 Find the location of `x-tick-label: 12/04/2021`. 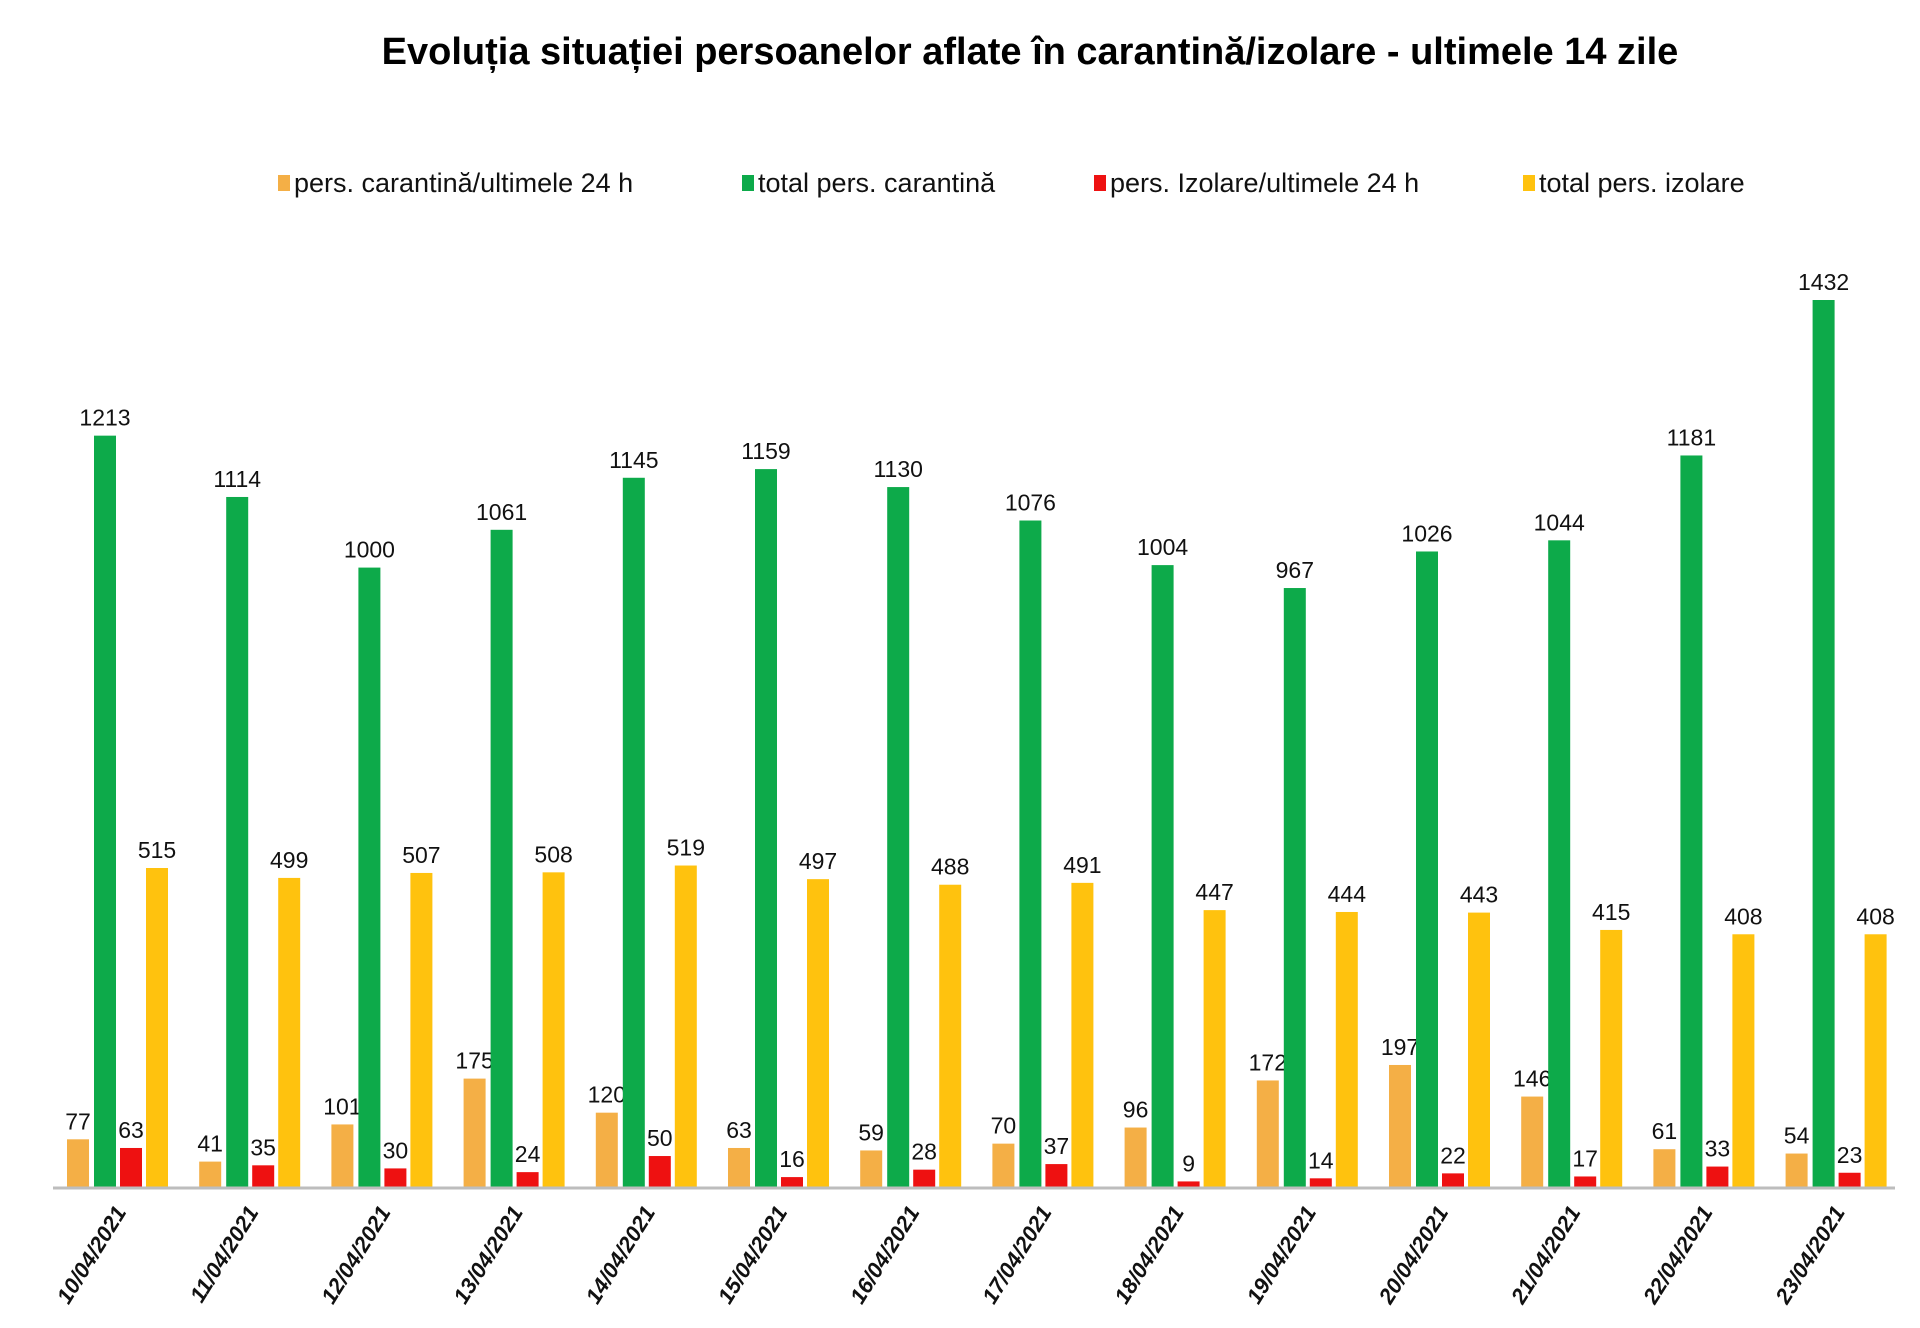

x-tick-label: 12/04/2021 is located at coordinates (356, 1254).